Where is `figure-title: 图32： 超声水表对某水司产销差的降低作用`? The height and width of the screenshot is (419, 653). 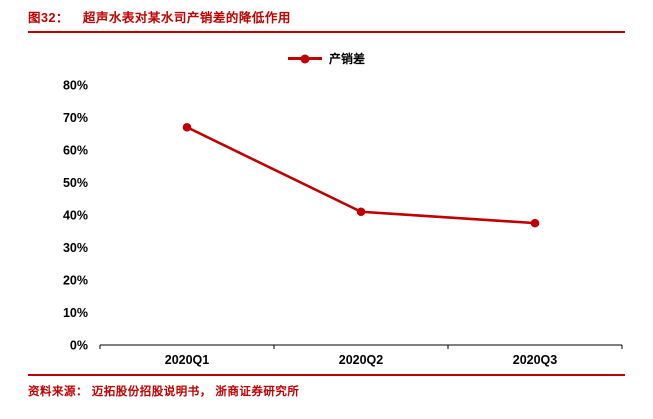 figure-title: 图32： 超声水表对某水司产销差的降低作用 is located at coordinates (159, 16).